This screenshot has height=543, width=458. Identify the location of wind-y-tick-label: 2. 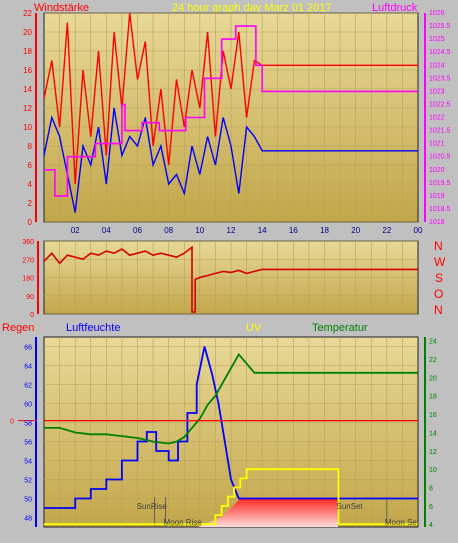
(30, 203).